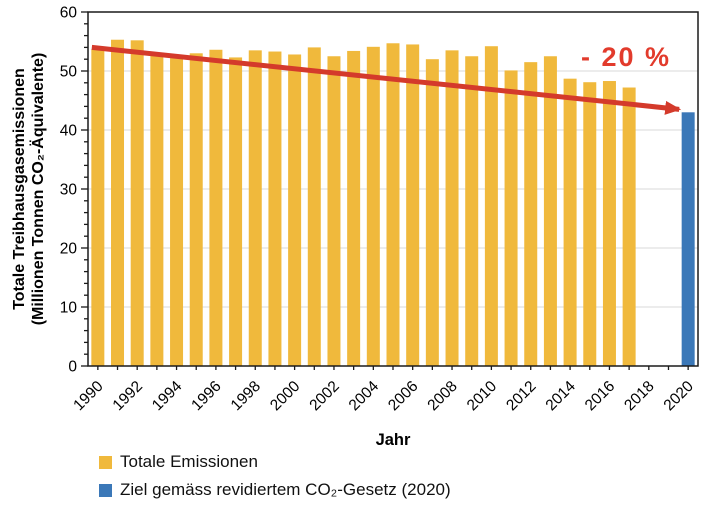 This screenshot has height=506, width=709. What do you see at coordinates (69, 13) in the screenshot?
I see `svg-text: 60` at bounding box center [69, 13].